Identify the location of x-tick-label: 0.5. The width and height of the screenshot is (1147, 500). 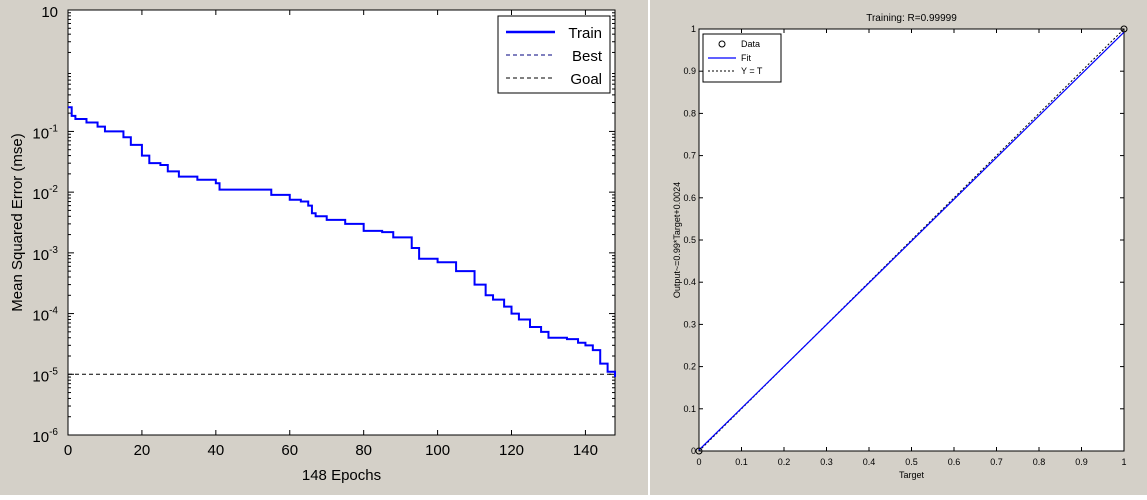
(911, 462).